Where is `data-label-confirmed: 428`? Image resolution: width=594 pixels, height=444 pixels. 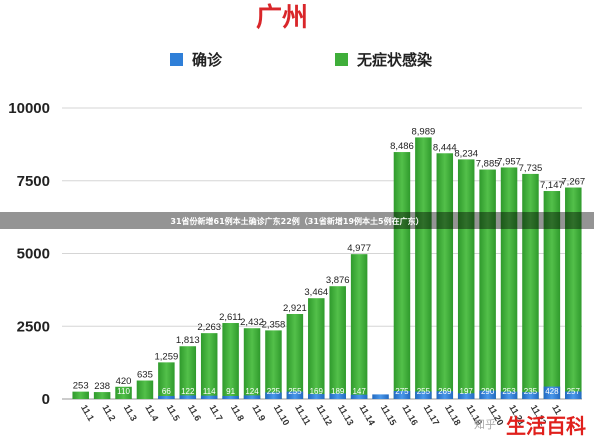
data-label-confirmed: 428 is located at coordinates (552, 391).